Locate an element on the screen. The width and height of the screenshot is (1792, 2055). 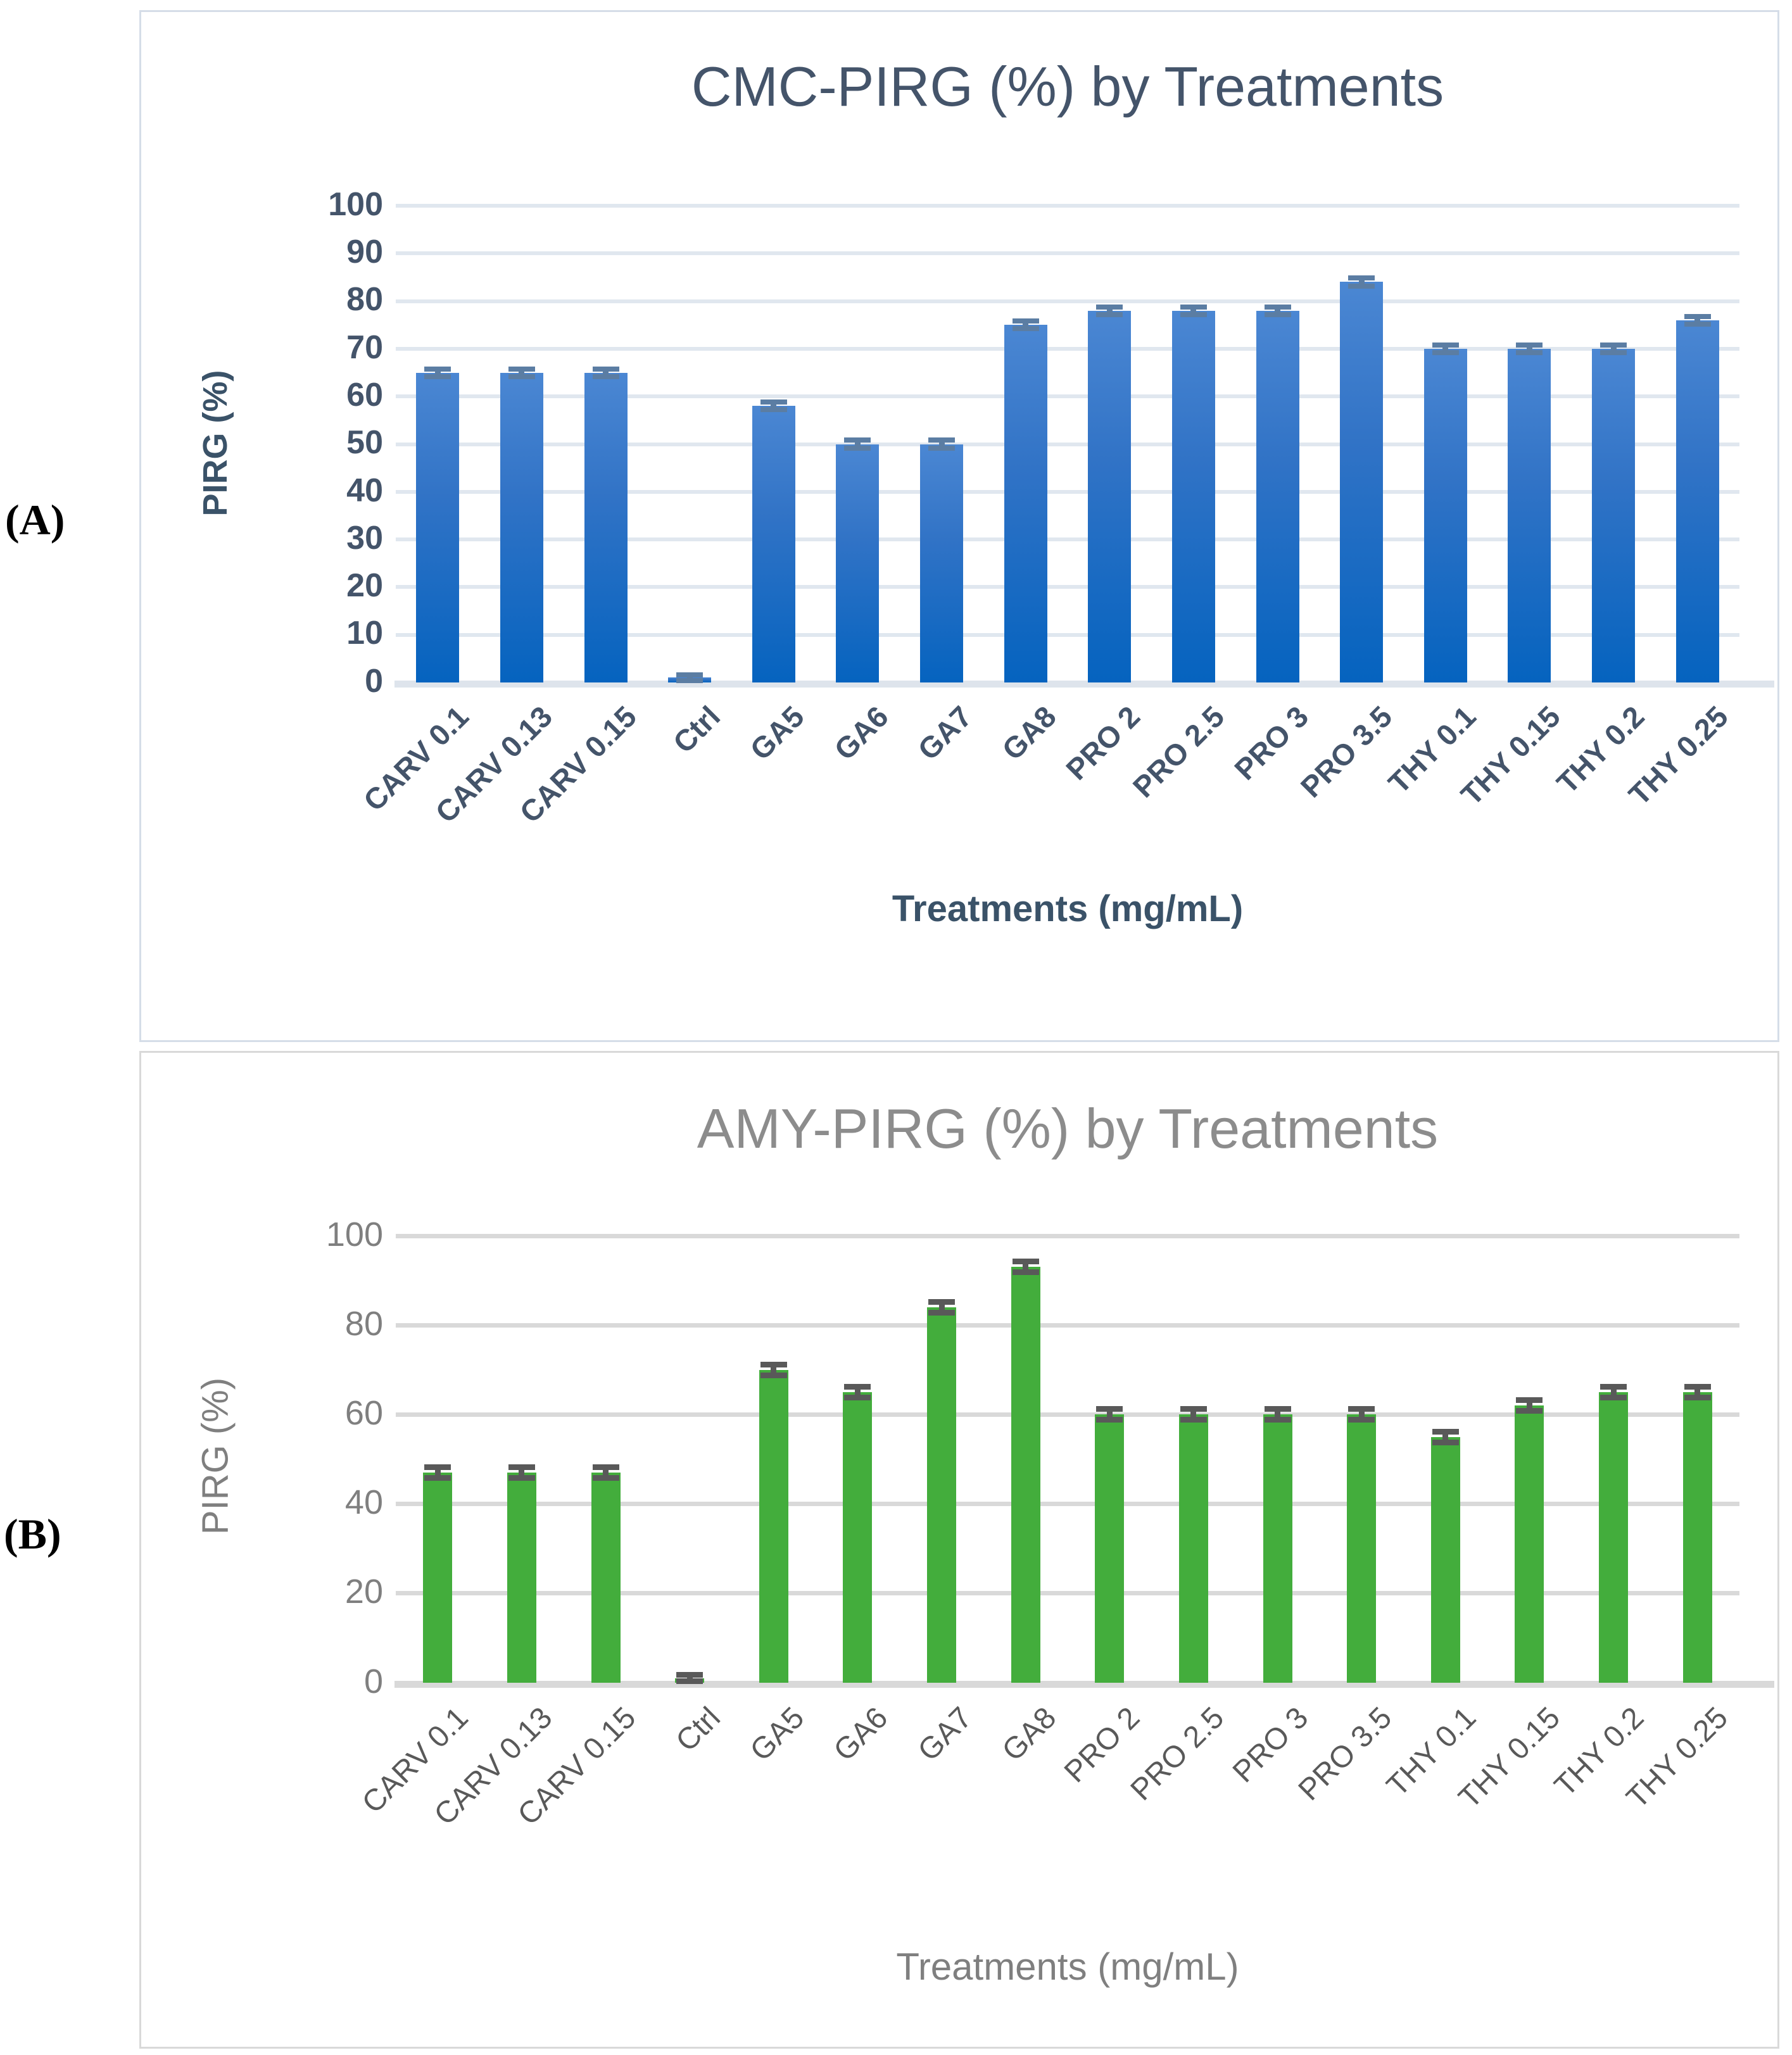
error-bar-ga5 is located at coordinates (774, 406).